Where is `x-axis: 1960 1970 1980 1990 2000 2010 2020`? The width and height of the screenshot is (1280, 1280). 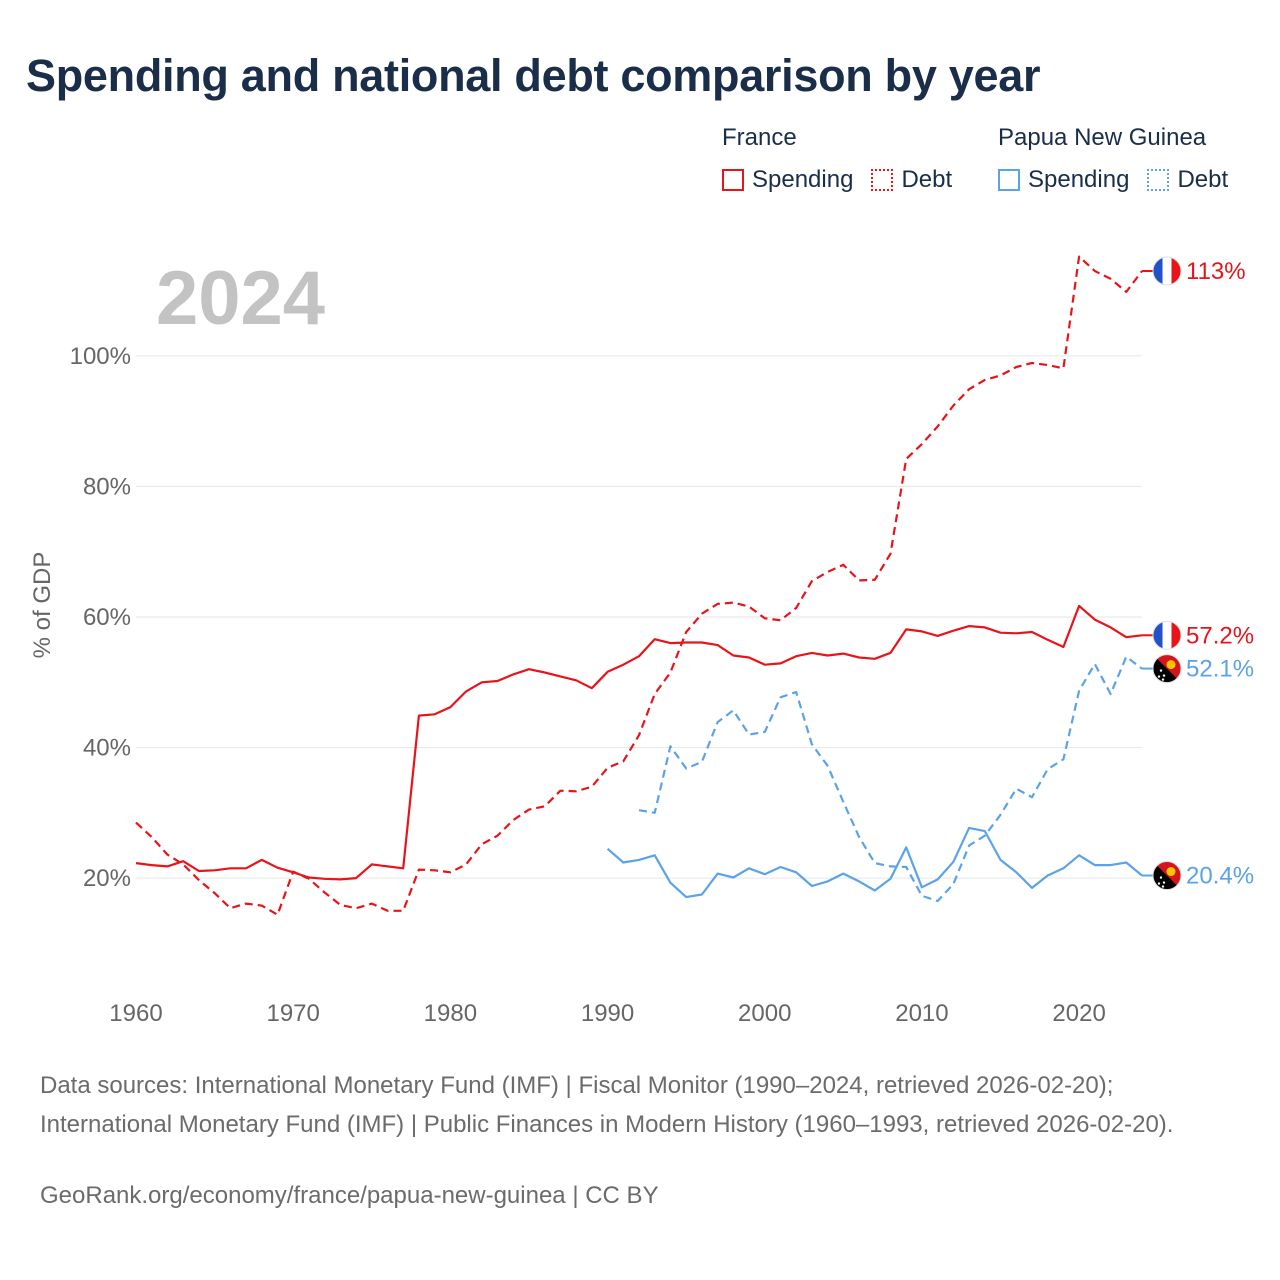
x-axis: 1960 1970 1980 1990 2000 2010 2020 is located at coordinates (607, 1013).